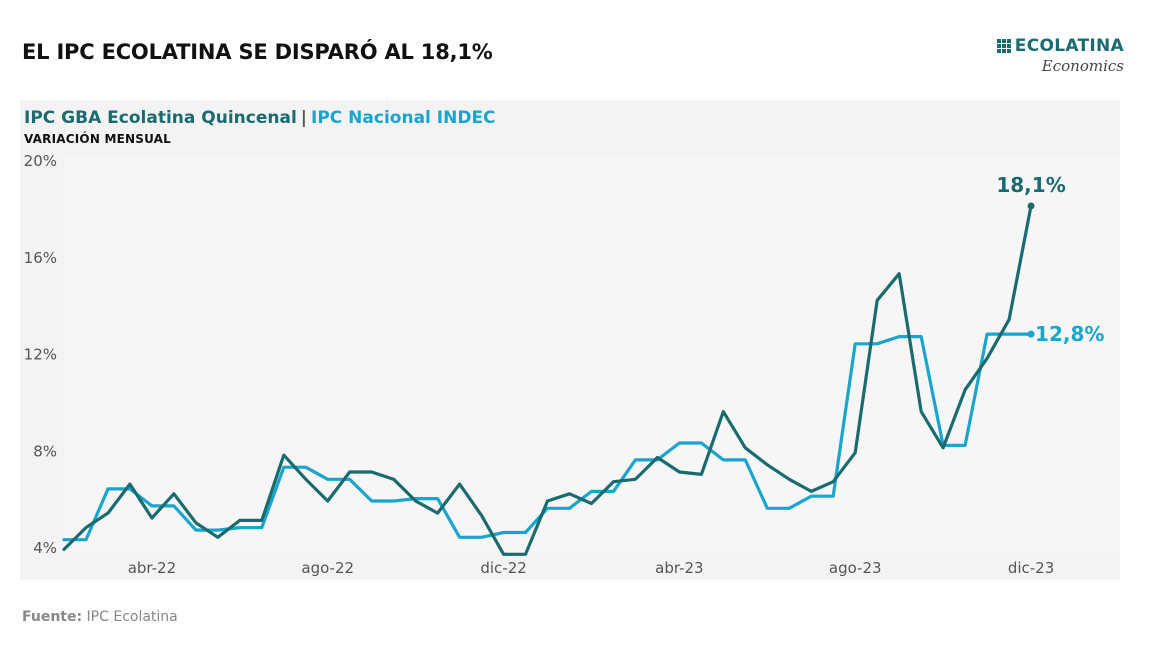  What do you see at coordinates (1031, 206) in the screenshot?
I see `end-point-ecolatina` at bounding box center [1031, 206].